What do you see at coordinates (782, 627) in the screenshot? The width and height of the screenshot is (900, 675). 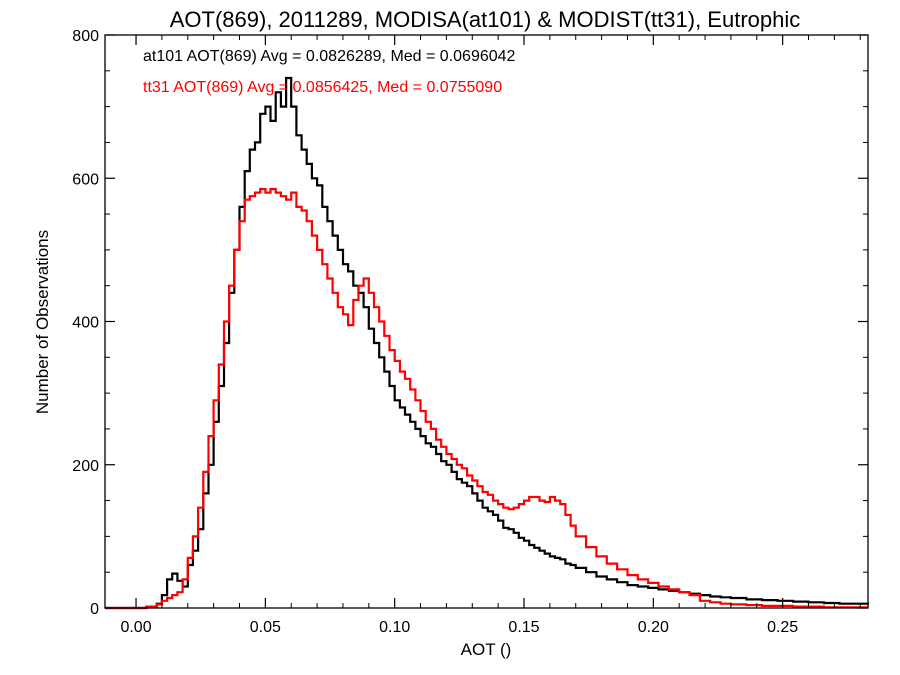 I see `x-tick-label: 0.25` at bounding box center [782, 627].